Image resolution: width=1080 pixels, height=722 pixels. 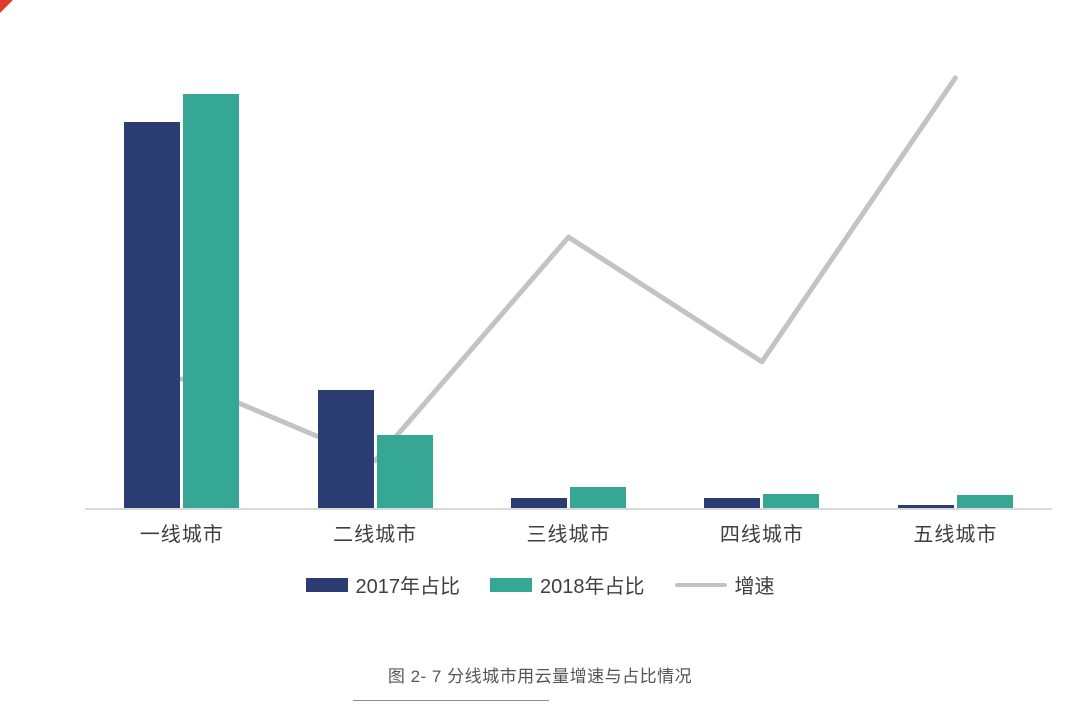 I want to click on bar-2018年占比-二线城市, so click(x=404, y=471).